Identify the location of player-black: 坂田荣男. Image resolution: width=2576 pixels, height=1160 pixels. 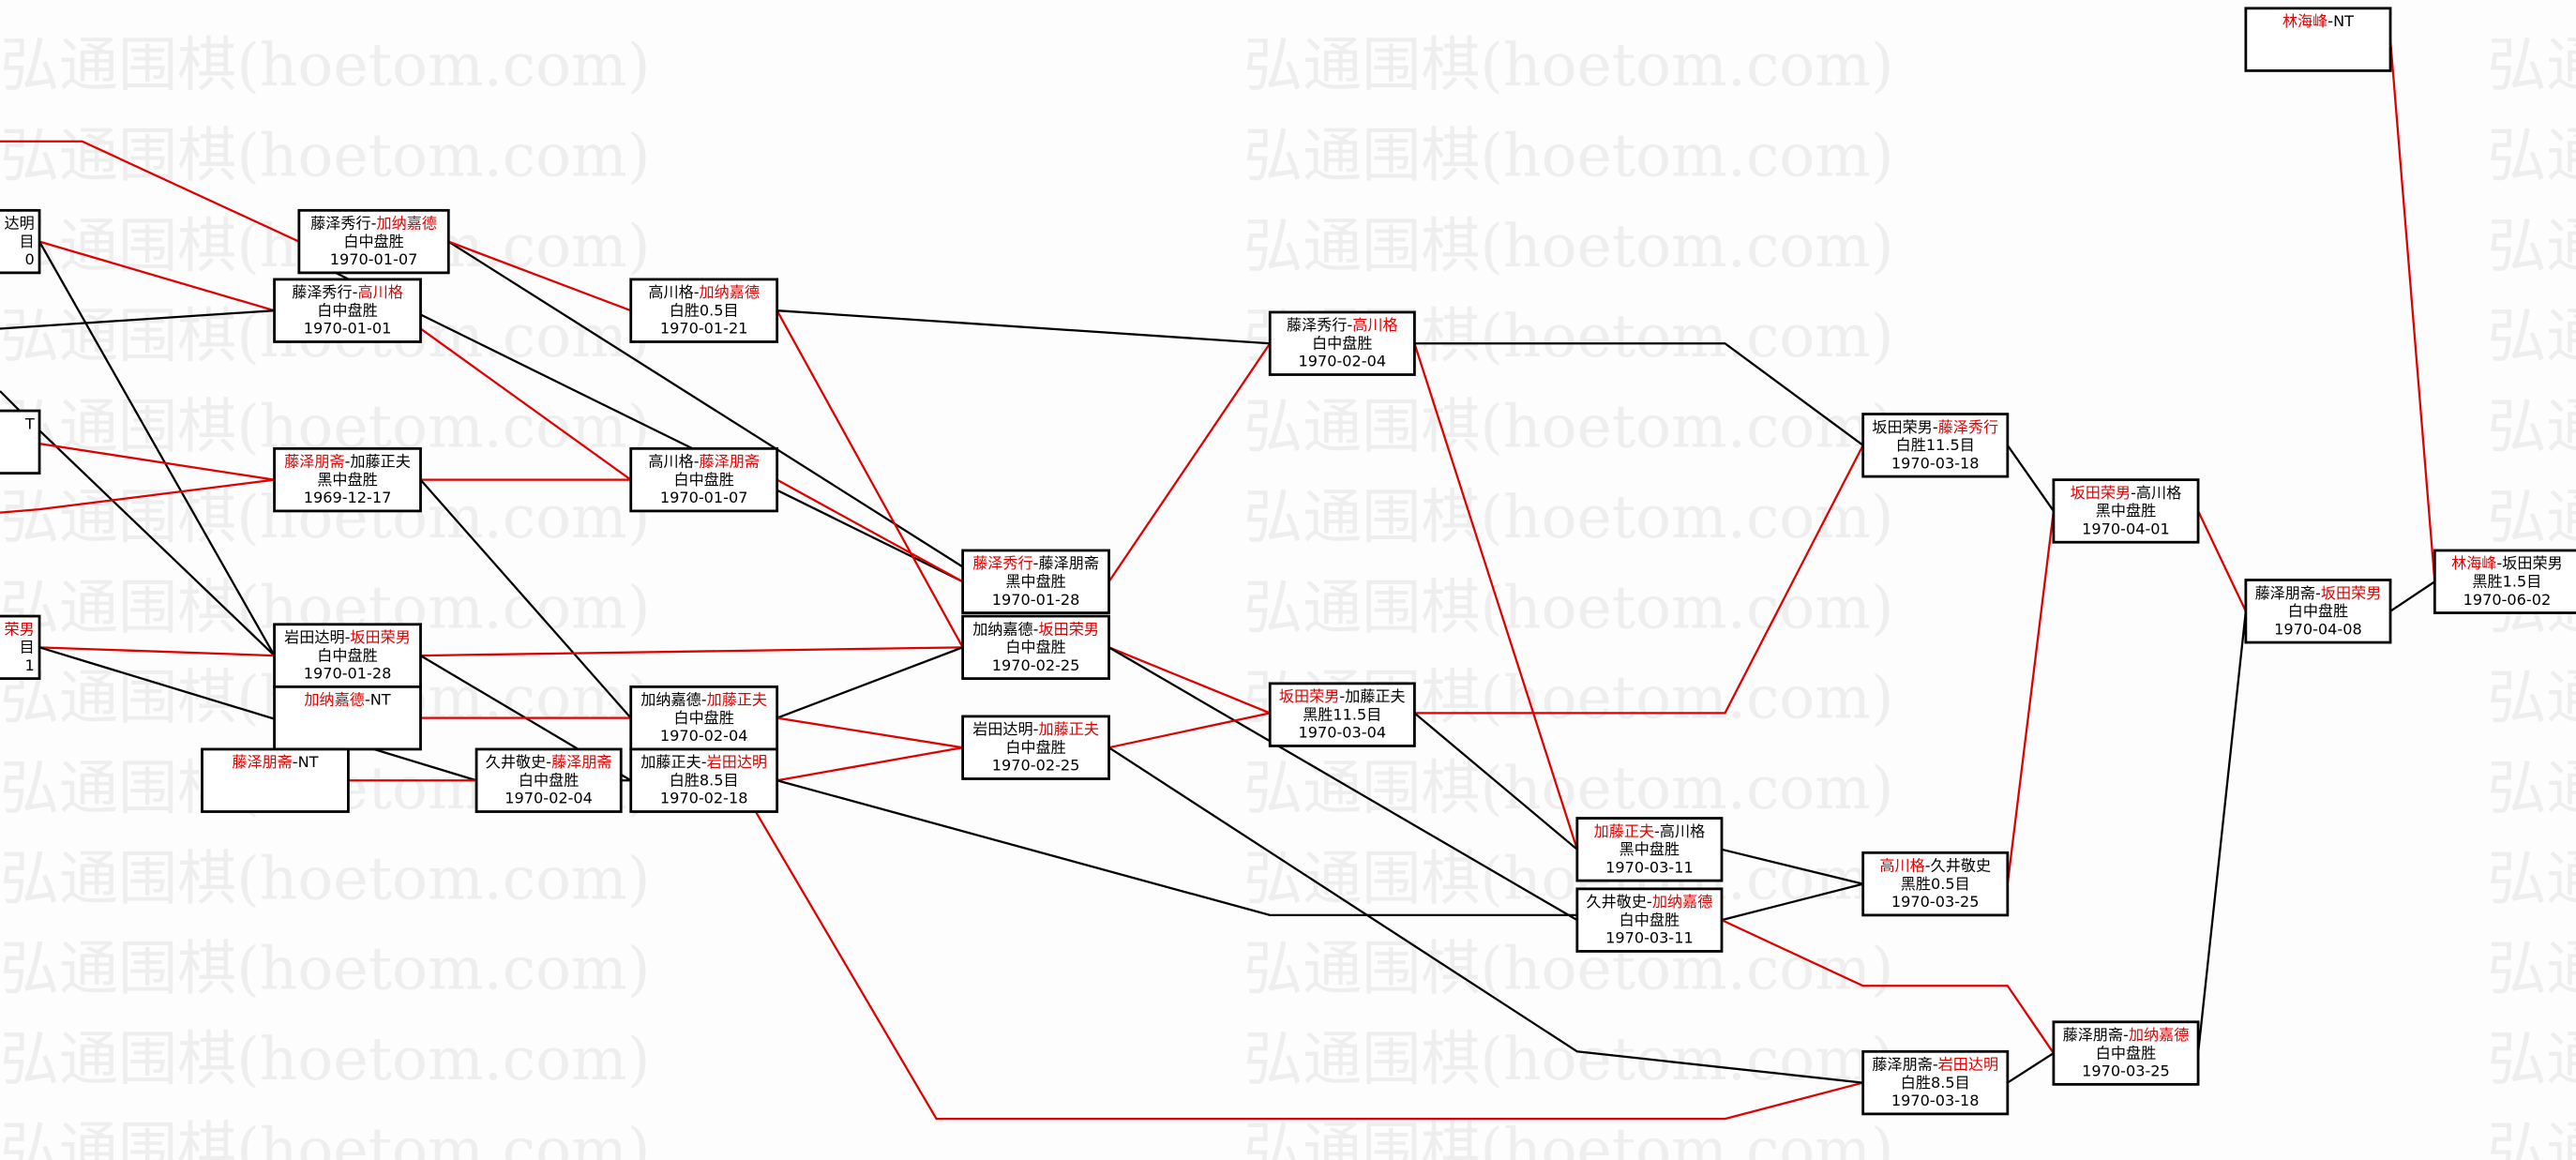
(1309, 696).